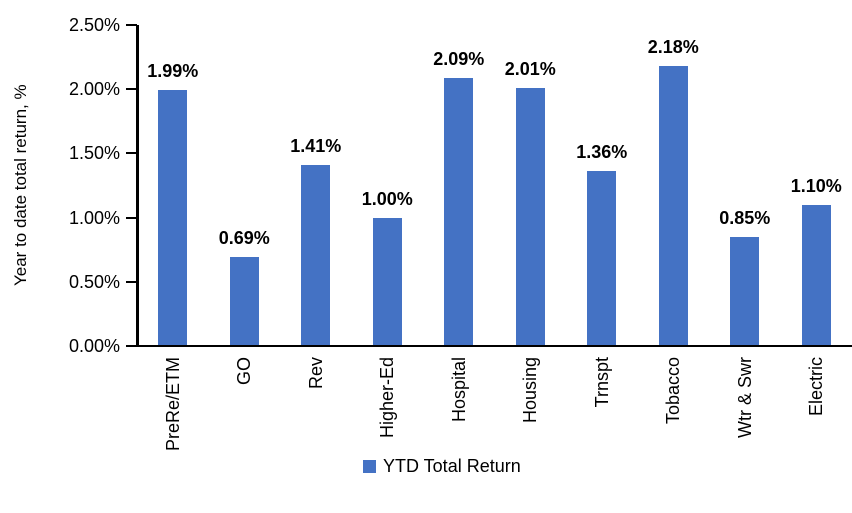 This screenshot has height=513, width=852. I want to click on bar-go, so click(244, 301).